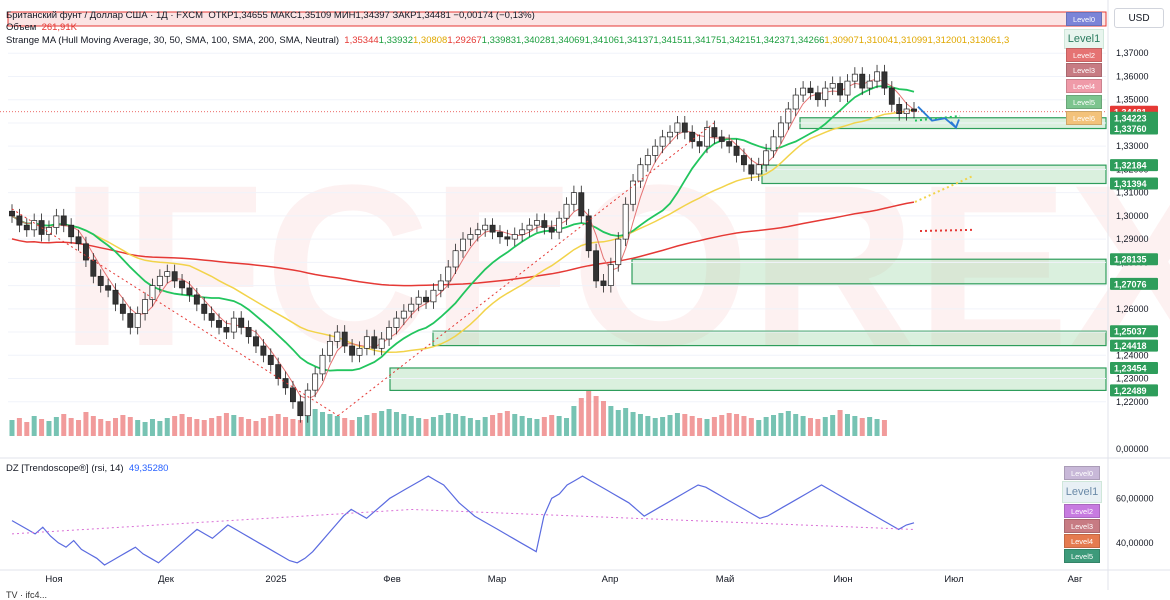 This screenshot has width=1170, height=600. I want to click on ma-value: 1,34175, so click(704, 40).